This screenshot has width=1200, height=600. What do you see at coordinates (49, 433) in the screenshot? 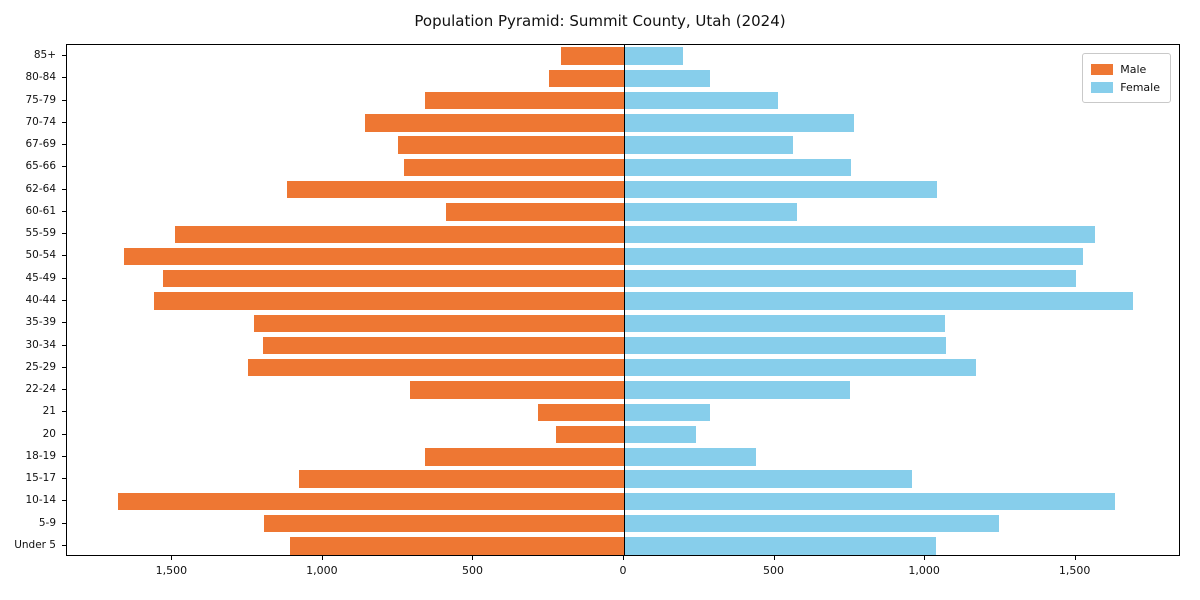
I see `y-axis-label: 20` at bounding box center [49, 433].